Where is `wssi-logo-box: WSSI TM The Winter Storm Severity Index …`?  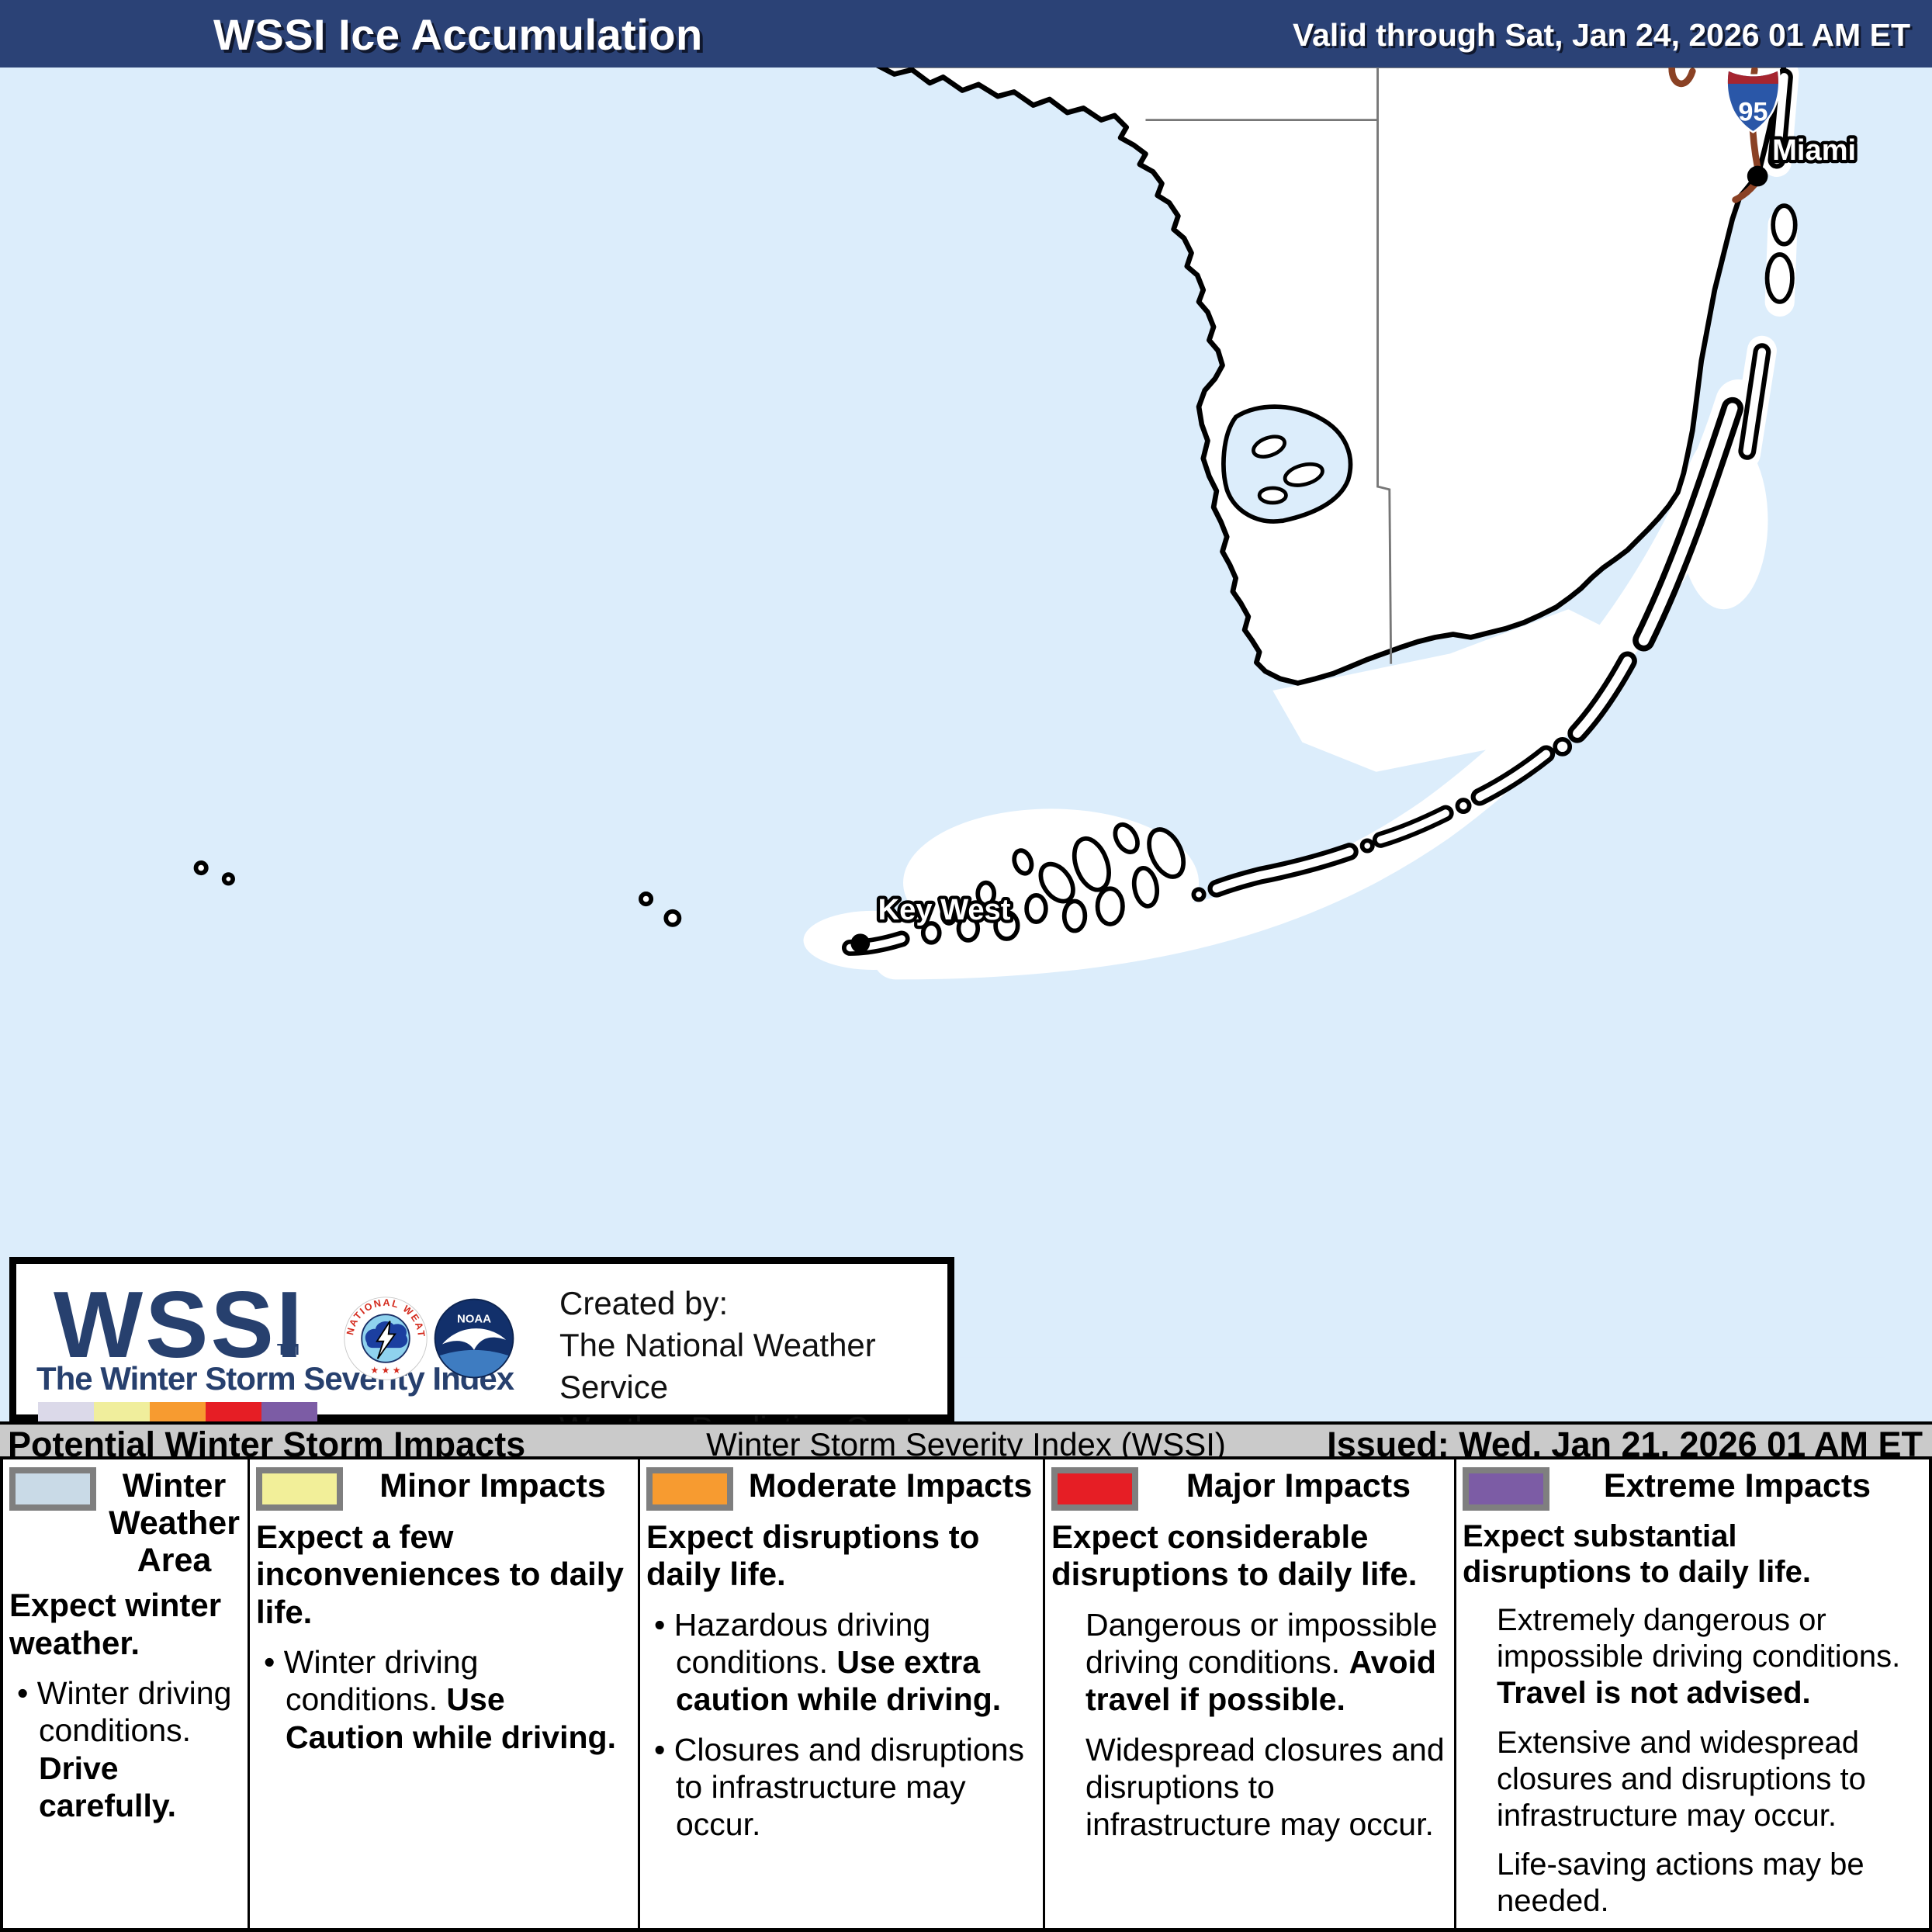
wssi-logo-box: WSSI TM The Winter Storm Severity Index … is located at coordinates (482, 1351).